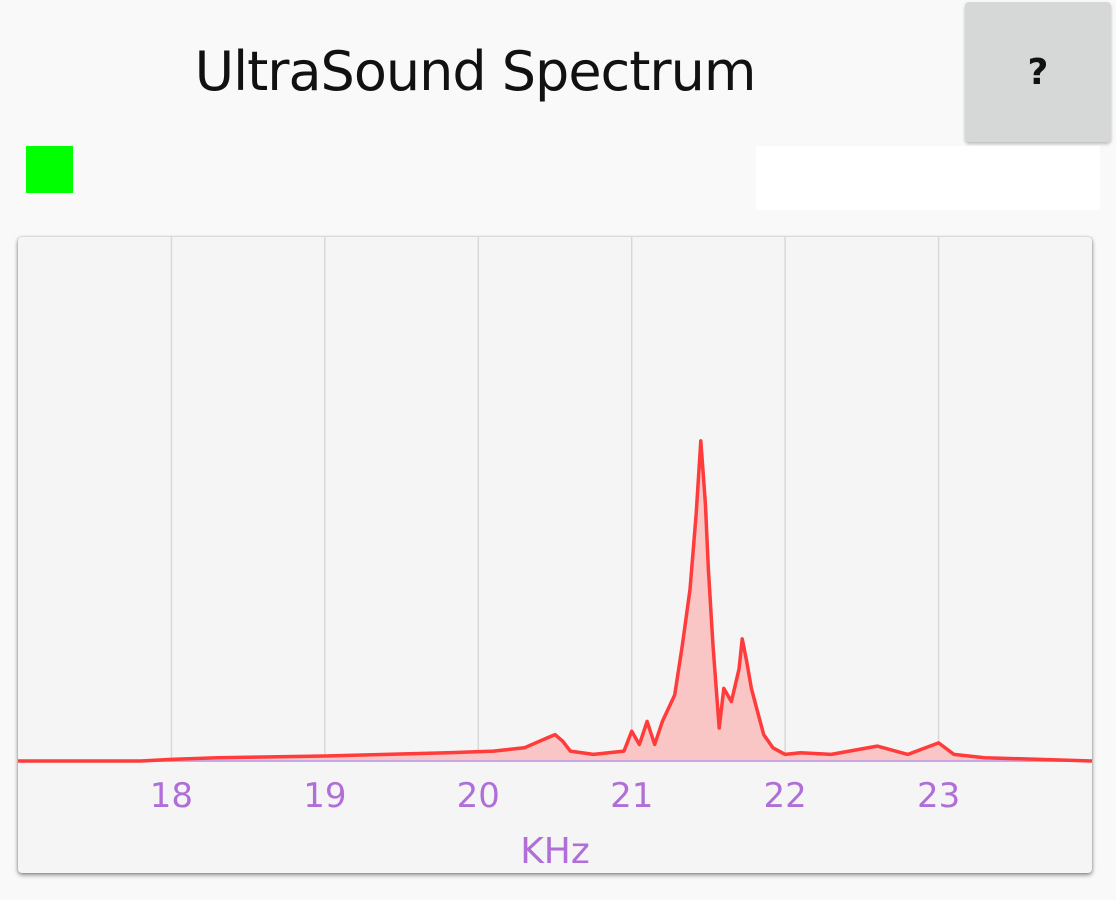 This screenshot has width=1116, height=900. What do you see at coordinates (555, 796) in the screenshot?
I see `tick-layer: 18 19 20 21 22 23` at bounding box center [555, 796].